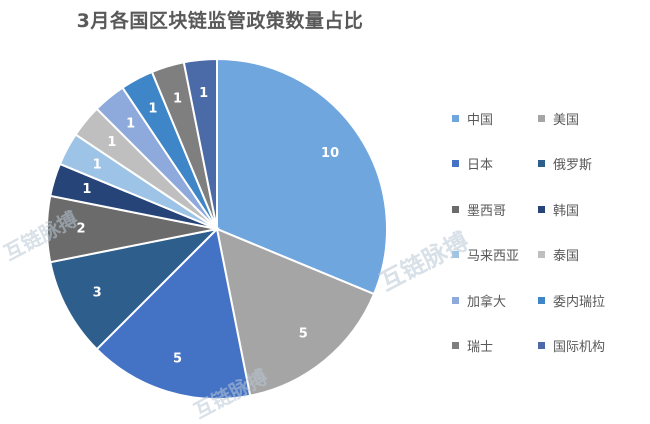  I want to click on data-label-6: 1, so click(86, 189).